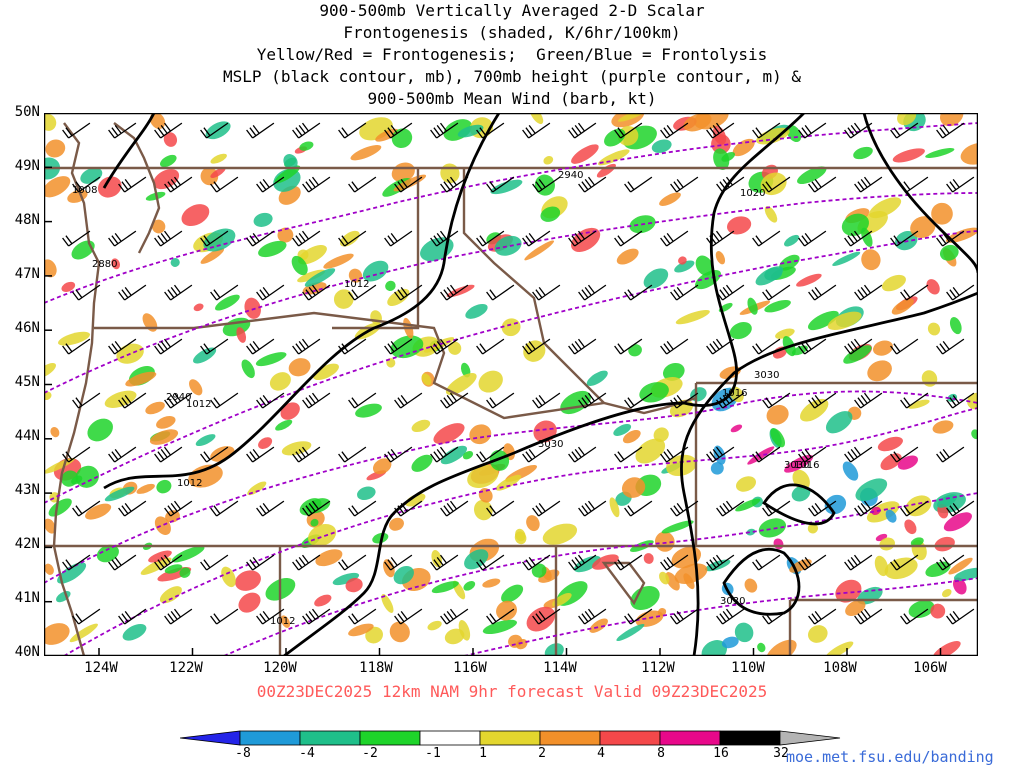 This screenshot has height=768, width=1024. What do you see at coordinates (721, 753) in the screenshot?
I see `colorbar-label: 16` at bounding box center [721, 753].